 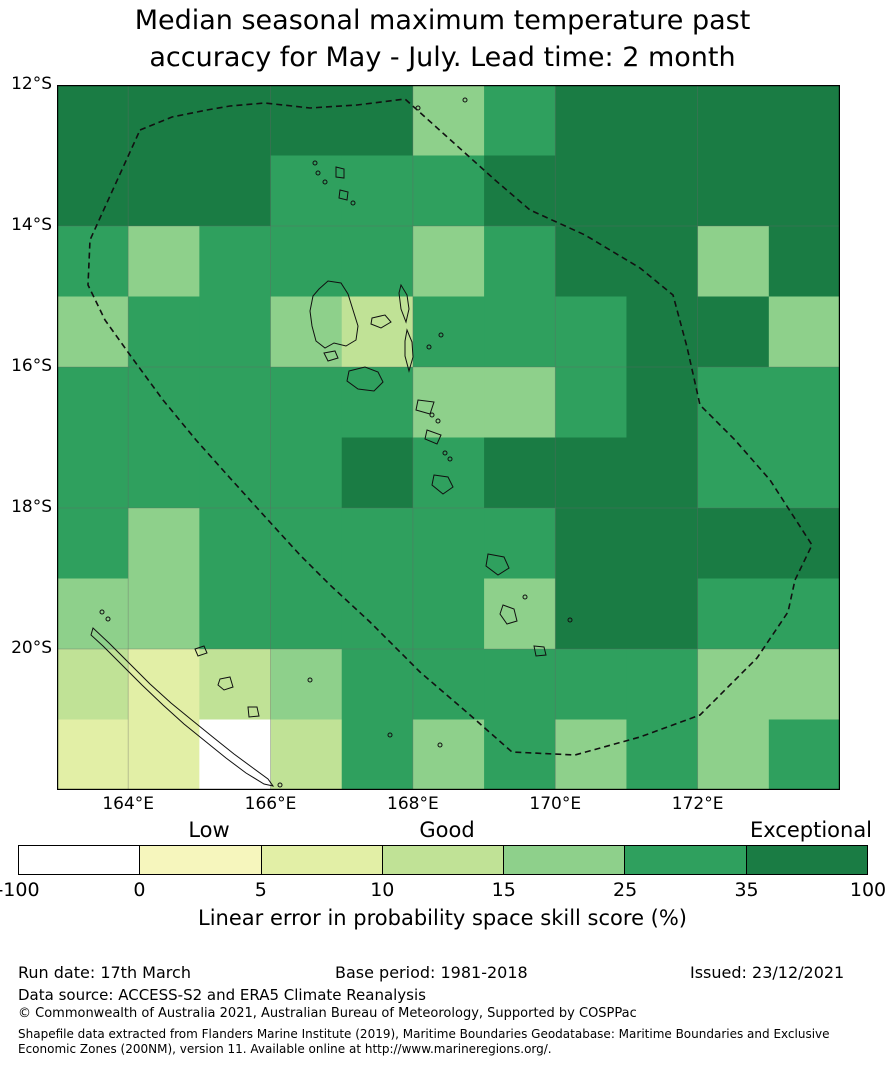 What do you see at coordinates (811, 830) in the screenshot?
I see `label-exceptional: Exceptional` at bounding box center [811, 830].